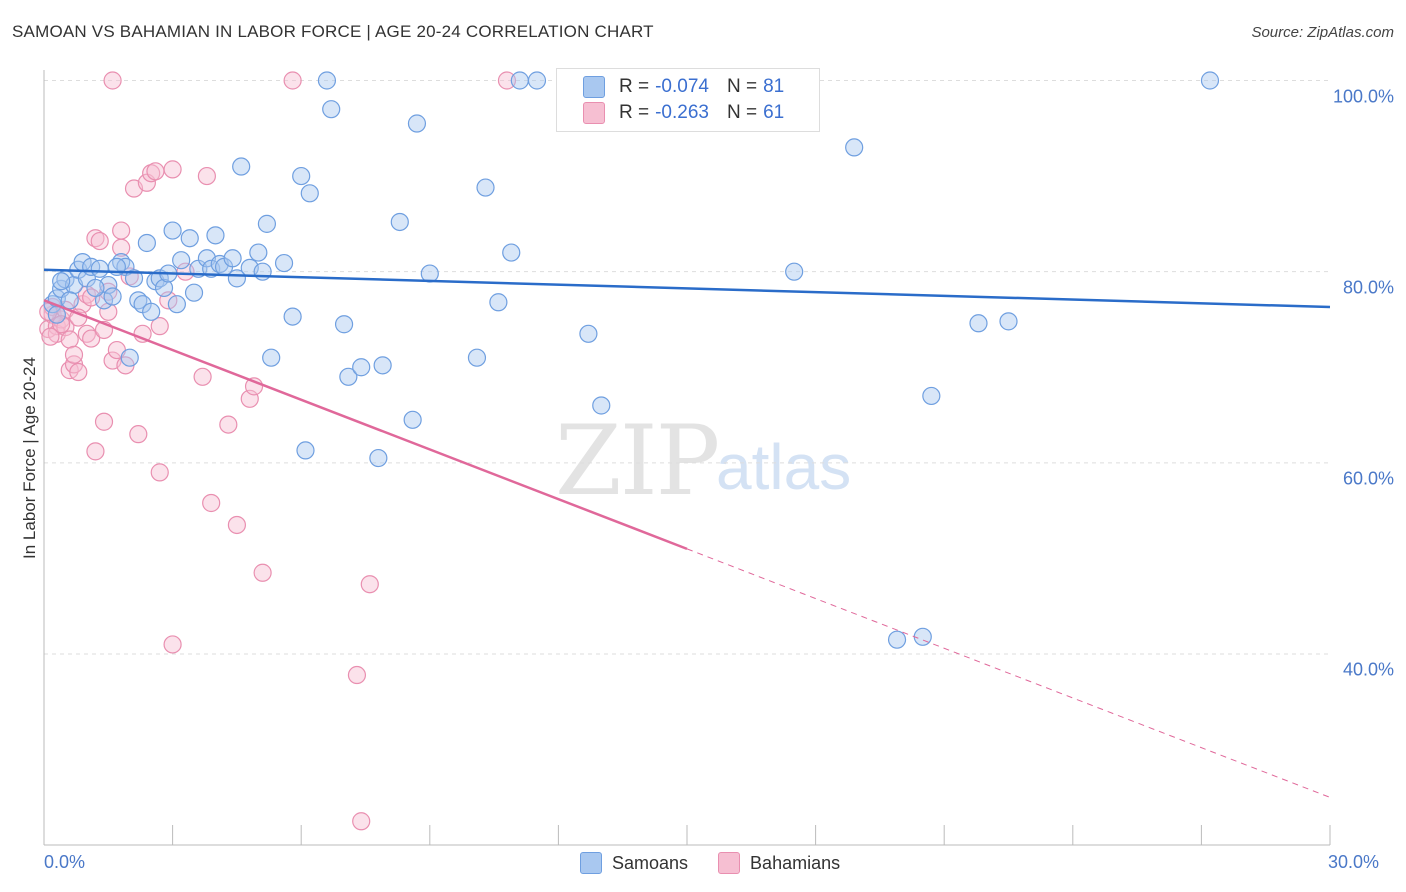  I want to click on y-tick-label: 100.0%, so click(1363, 96).